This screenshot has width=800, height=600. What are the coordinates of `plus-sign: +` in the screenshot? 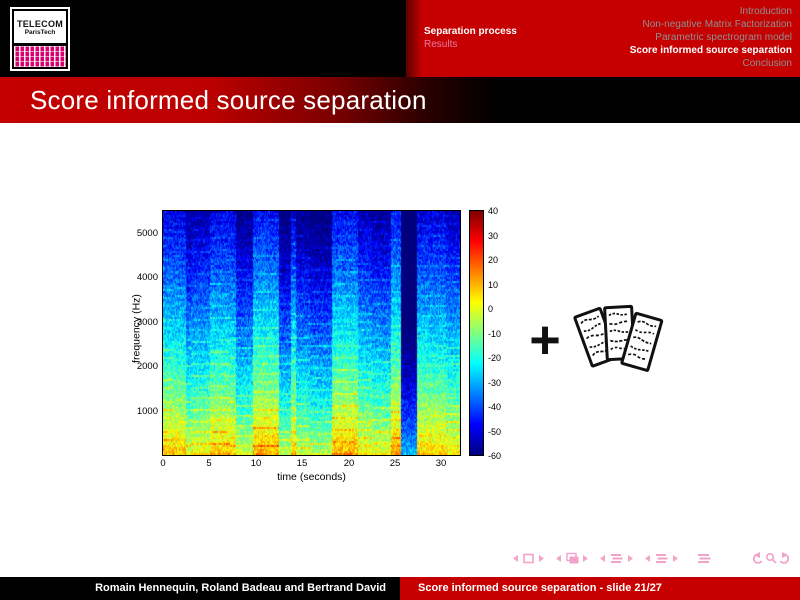 It's located at (545, 340).